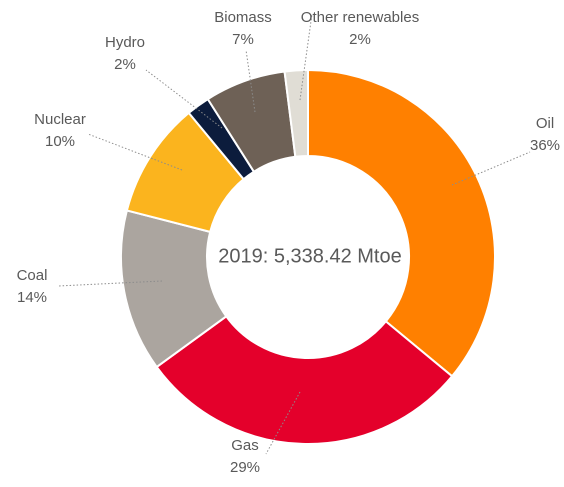 This screenshot has width=564, height=487. What do you see at coordinates (60, 119) in the screenshot?
I see `category-label: Nuclear` at bounding box center [60, 119].